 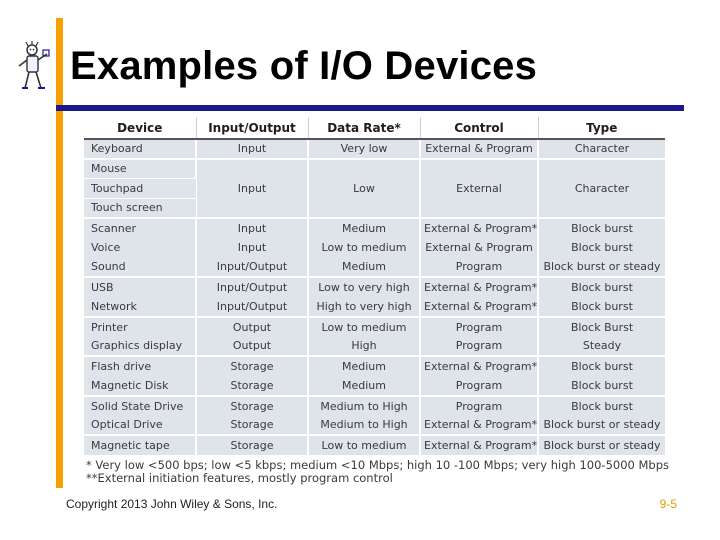 I want to click on type-cell: Block Burst, so click(x=601, y=326).